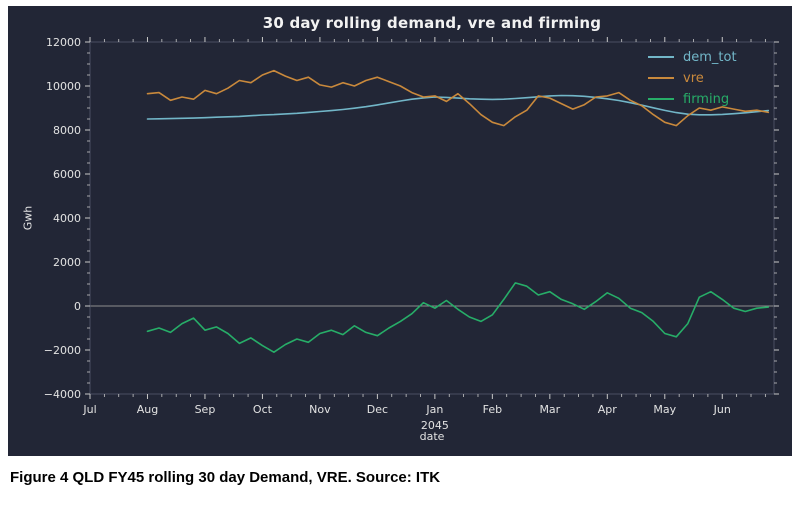 Image resolution: width=800 pixels, height=506 pixels. What do you see at coordinates (710, 57) in the screenshot?
I see `legend-label: dem_tot` at bounding box center [710, 57].